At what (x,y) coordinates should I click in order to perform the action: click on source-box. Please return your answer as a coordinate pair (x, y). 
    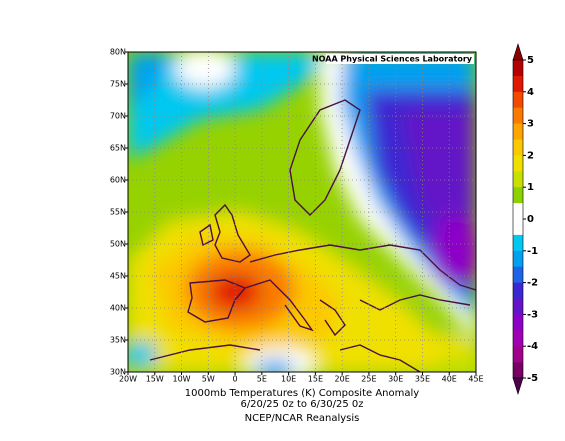
    Looking at the image, I should click on (400, 59).